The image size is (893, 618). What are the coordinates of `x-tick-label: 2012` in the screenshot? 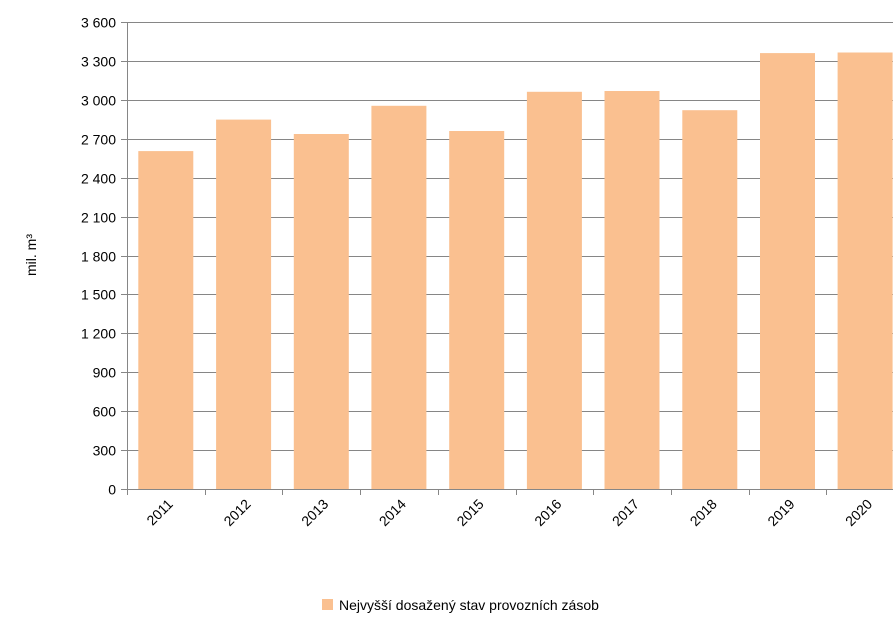 It's located at (236, 512).